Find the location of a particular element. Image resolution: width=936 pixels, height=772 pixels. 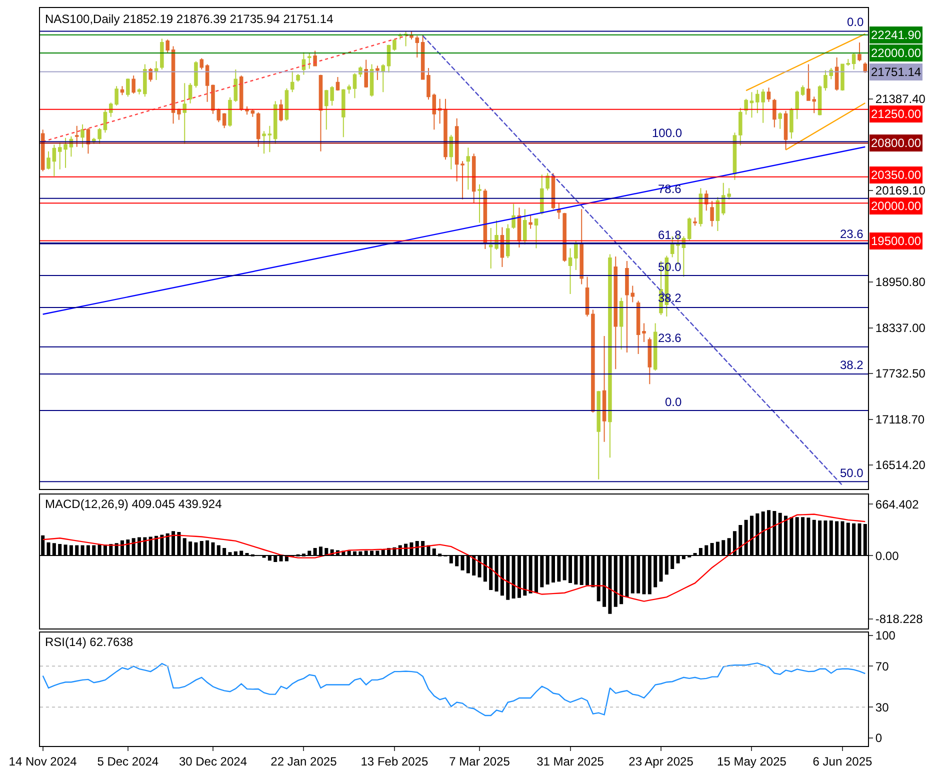

annotation: 38.2 is located at coordinates (852, 365).